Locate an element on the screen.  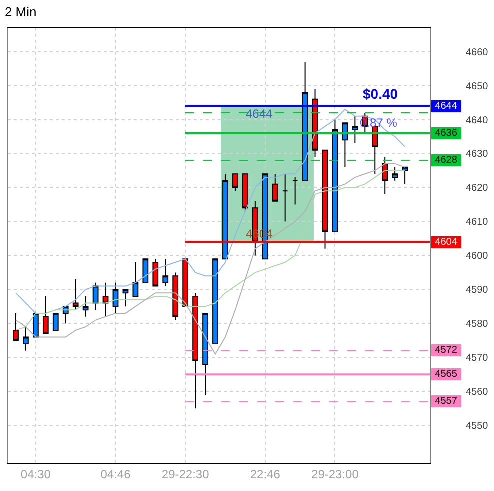
y-tick-label: 4580 is located at coordinates (477, 324).